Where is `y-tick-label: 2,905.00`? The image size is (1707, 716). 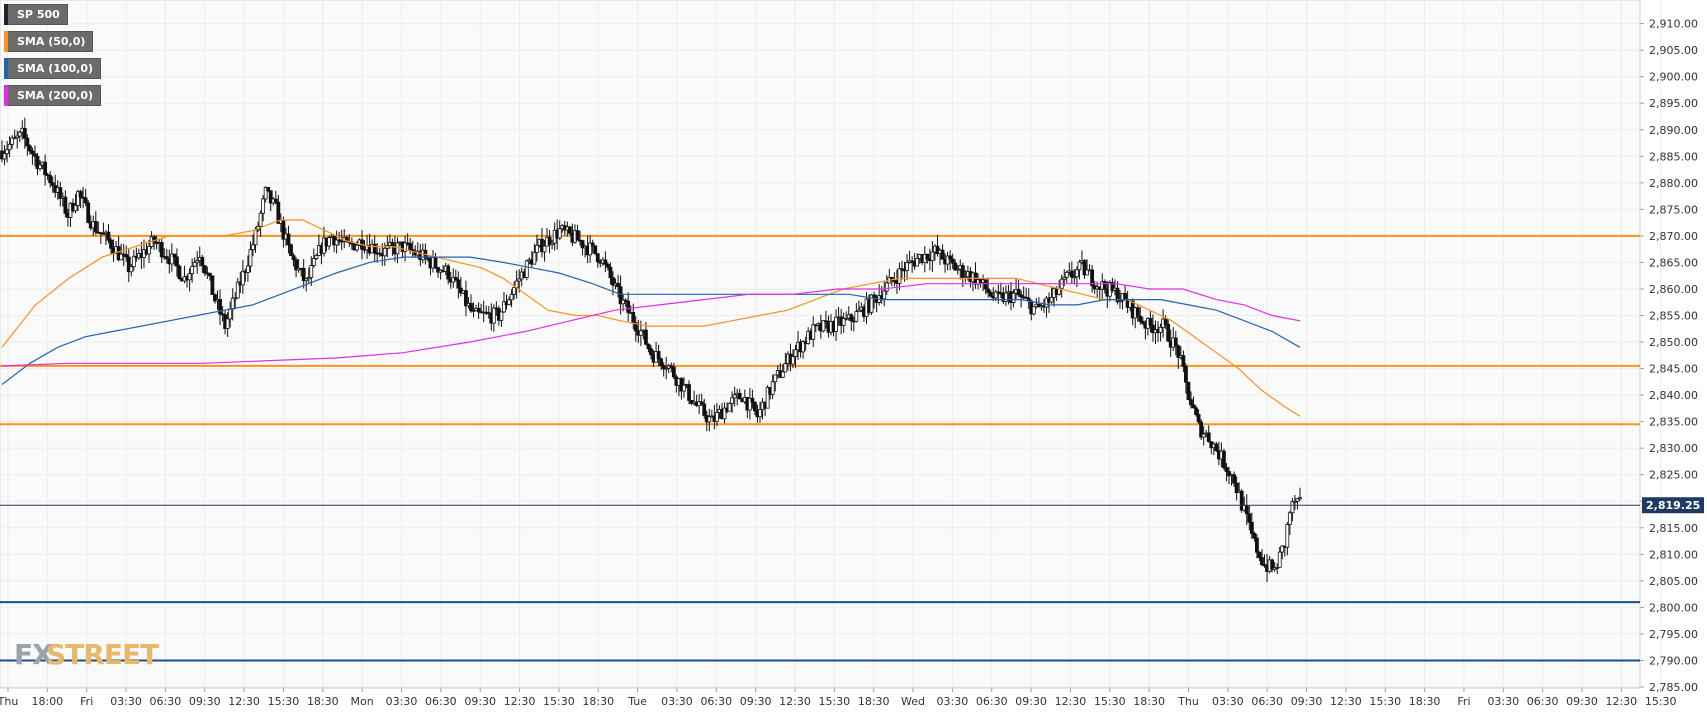
y-tick-label: 2,905.00 is located at coordinates (1673, 50).